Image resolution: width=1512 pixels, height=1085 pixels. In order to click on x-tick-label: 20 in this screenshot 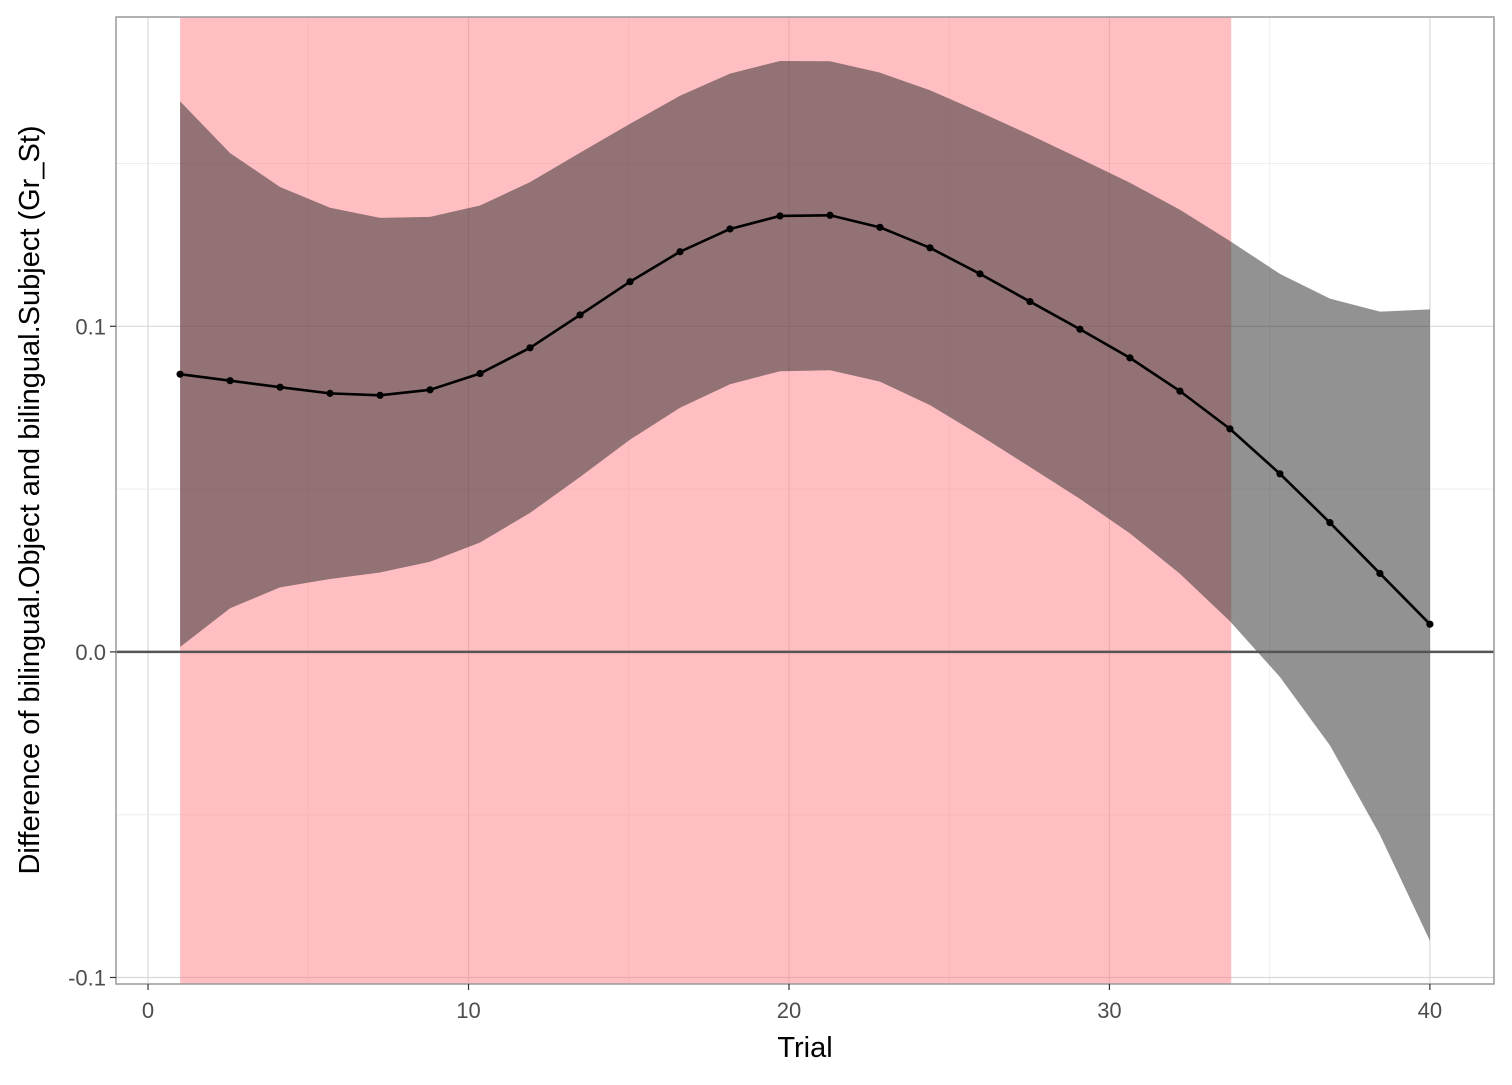, I will do `click(789, 1010)`.